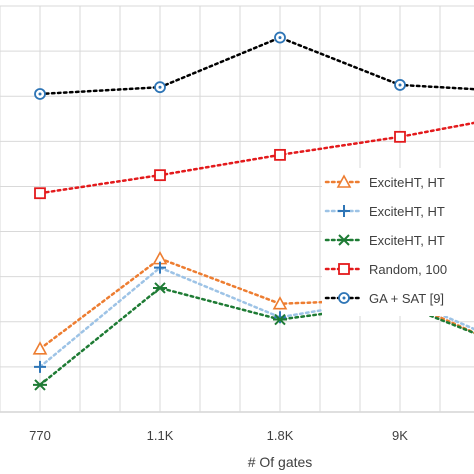  Describe the element at coordinates (280, 435) in the screenshot. I see `x-tick-label: 1.8K` at that location.